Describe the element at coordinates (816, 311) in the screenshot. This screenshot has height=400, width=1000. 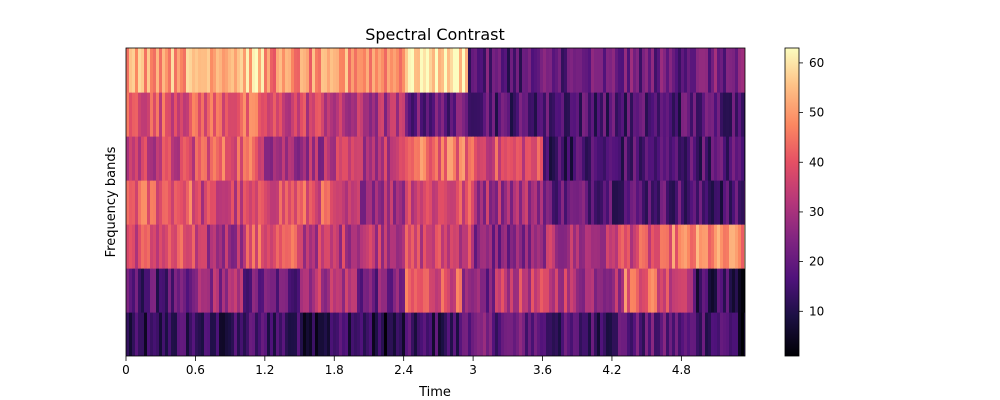
I see `colorbar-tick-label: 10` at that location.